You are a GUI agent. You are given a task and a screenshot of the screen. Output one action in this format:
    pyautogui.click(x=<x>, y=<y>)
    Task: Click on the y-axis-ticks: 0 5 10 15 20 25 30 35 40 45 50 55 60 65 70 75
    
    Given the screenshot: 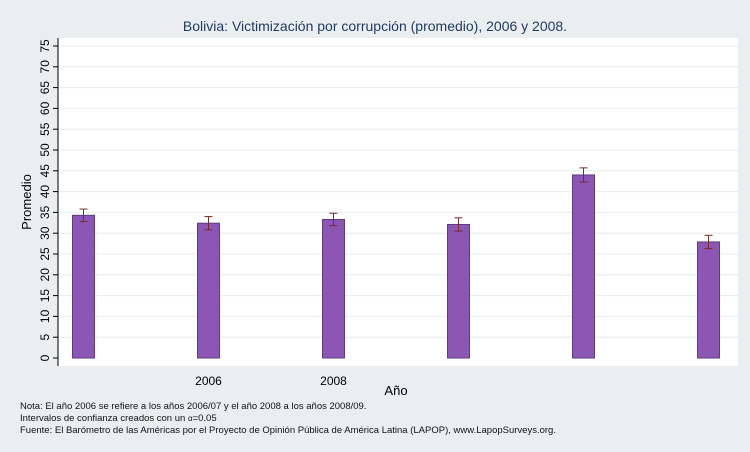 What is the action you would take?
    pyautogui.click(x=48, y=200)
    